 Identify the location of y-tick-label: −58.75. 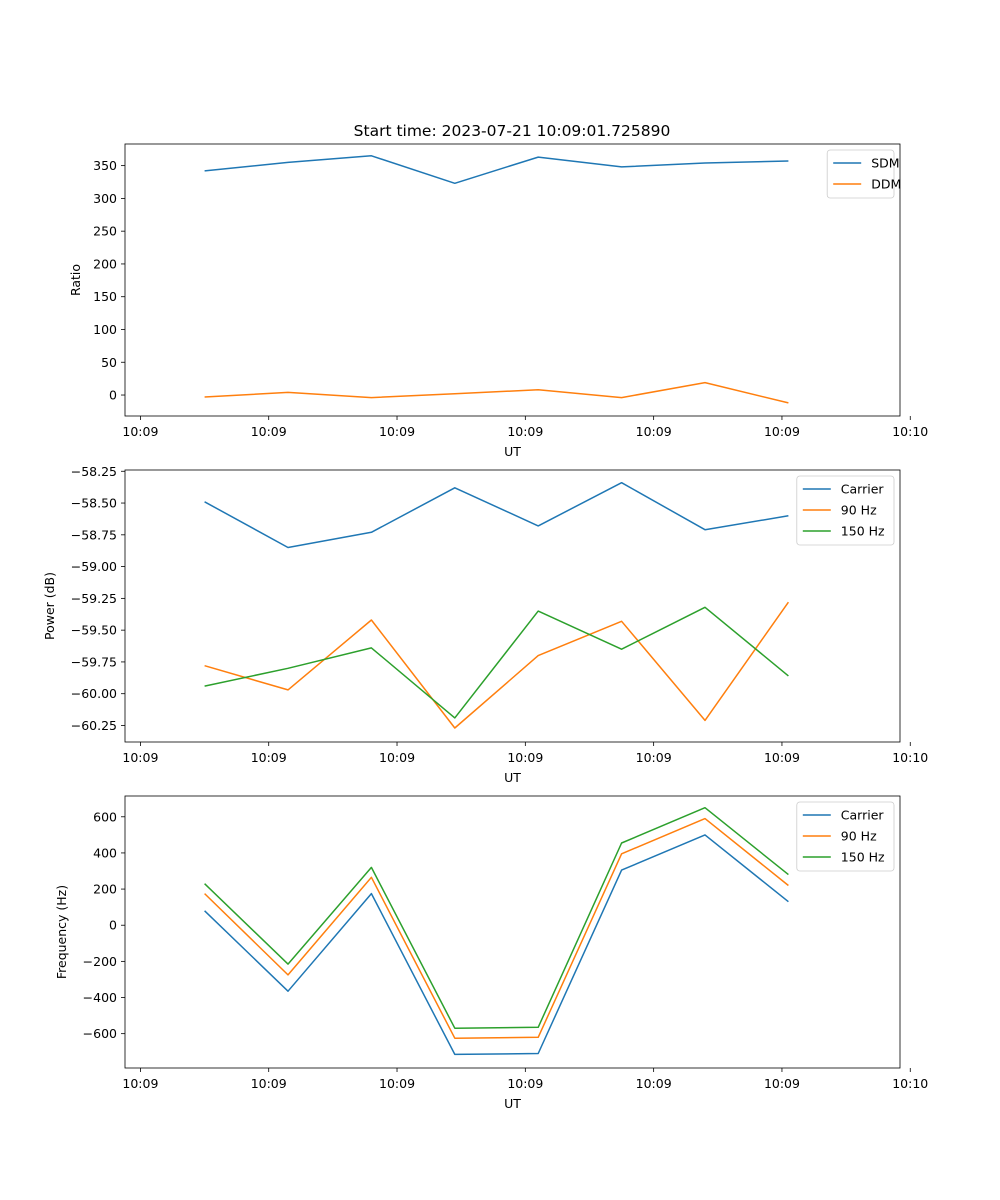
(94, 534).